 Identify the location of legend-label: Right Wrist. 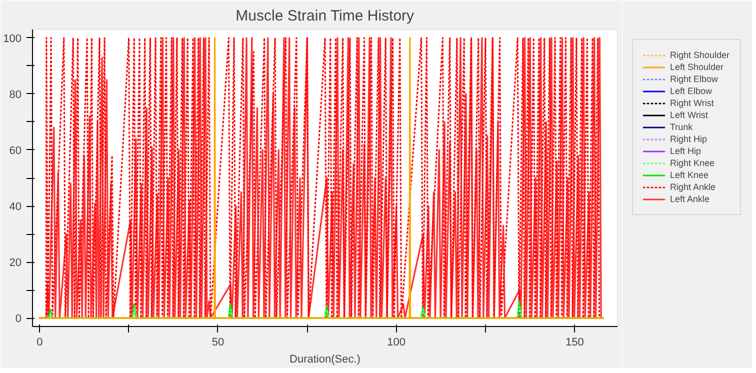
(692, 103).